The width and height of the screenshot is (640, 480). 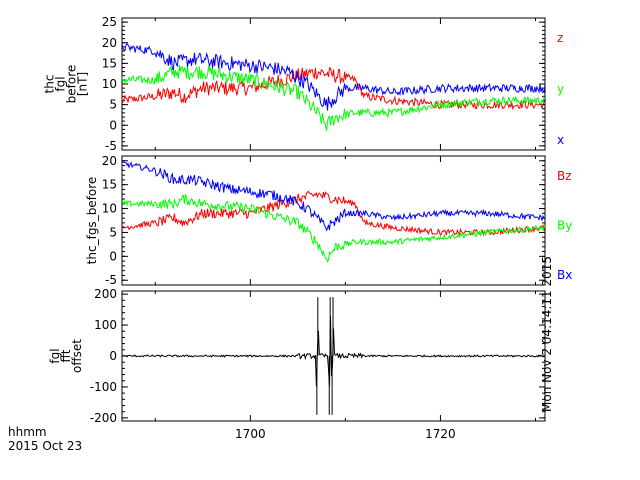 I want to click on y-tick-label: -200, so click(x=103, y=418).